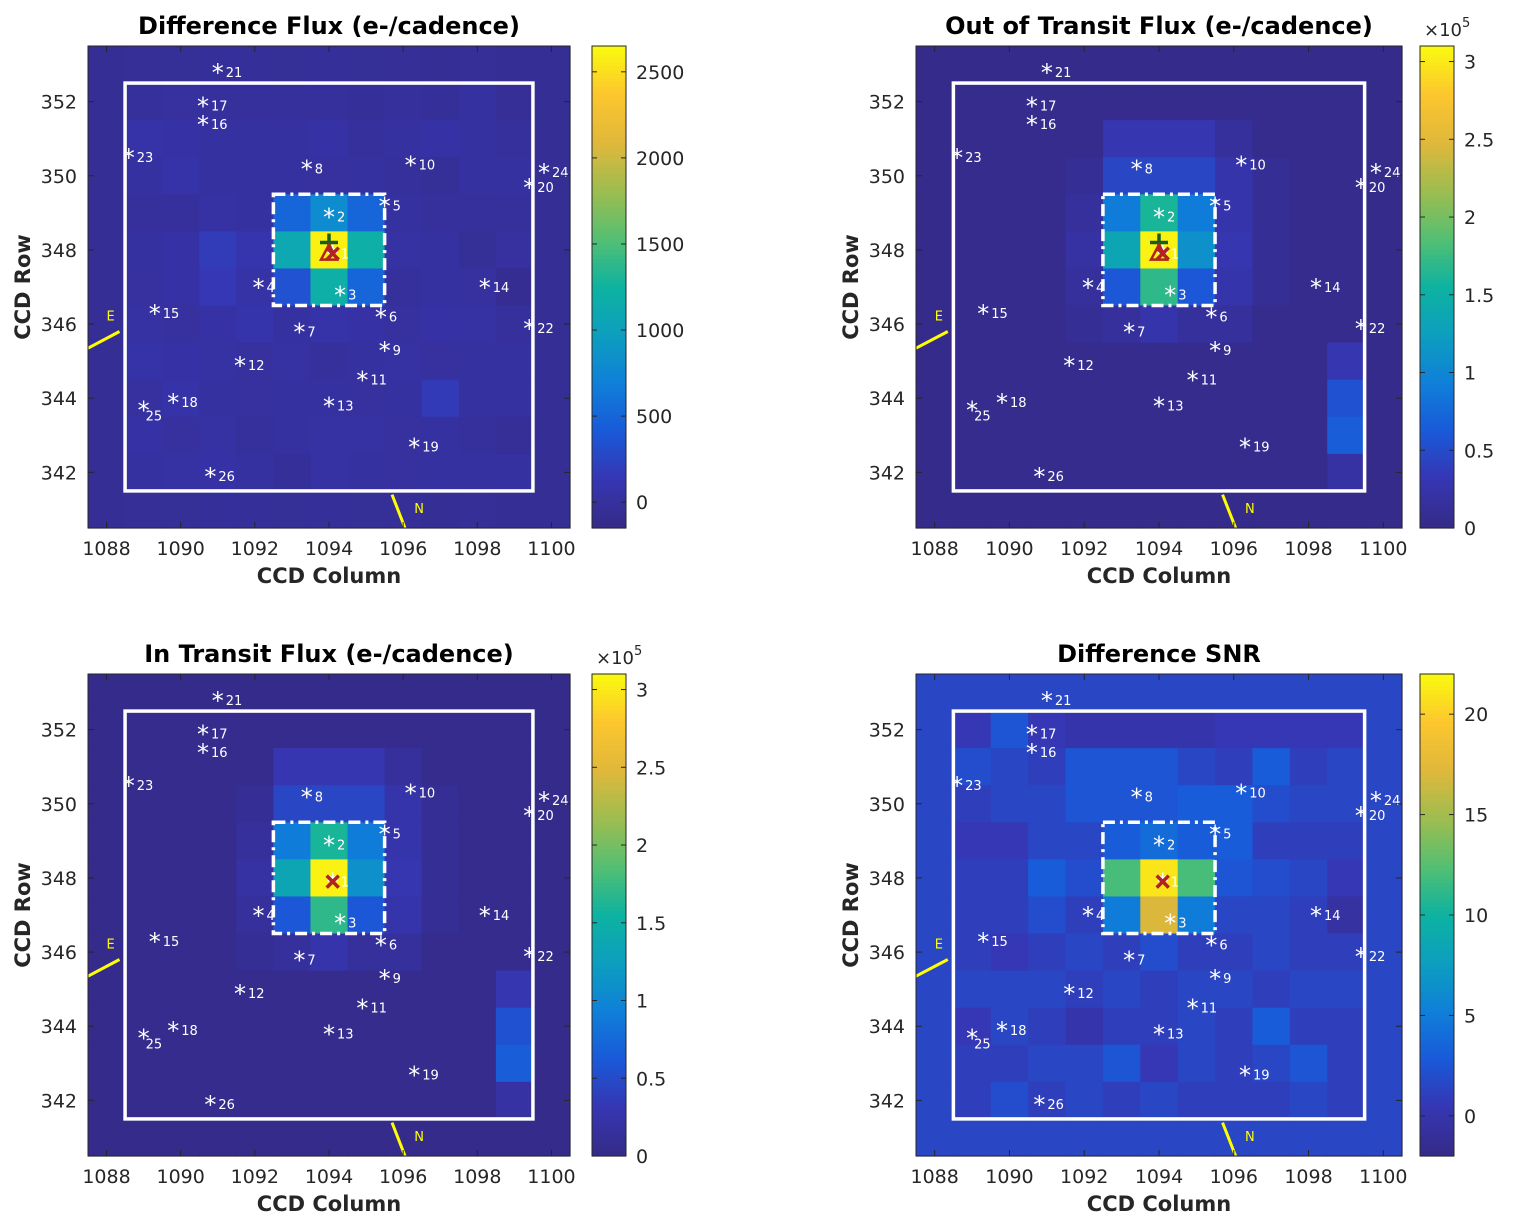  What do you see at coordinates (234, 701) in the screenshot?
I see `star-label: 21` at bounding box center [234, 701].